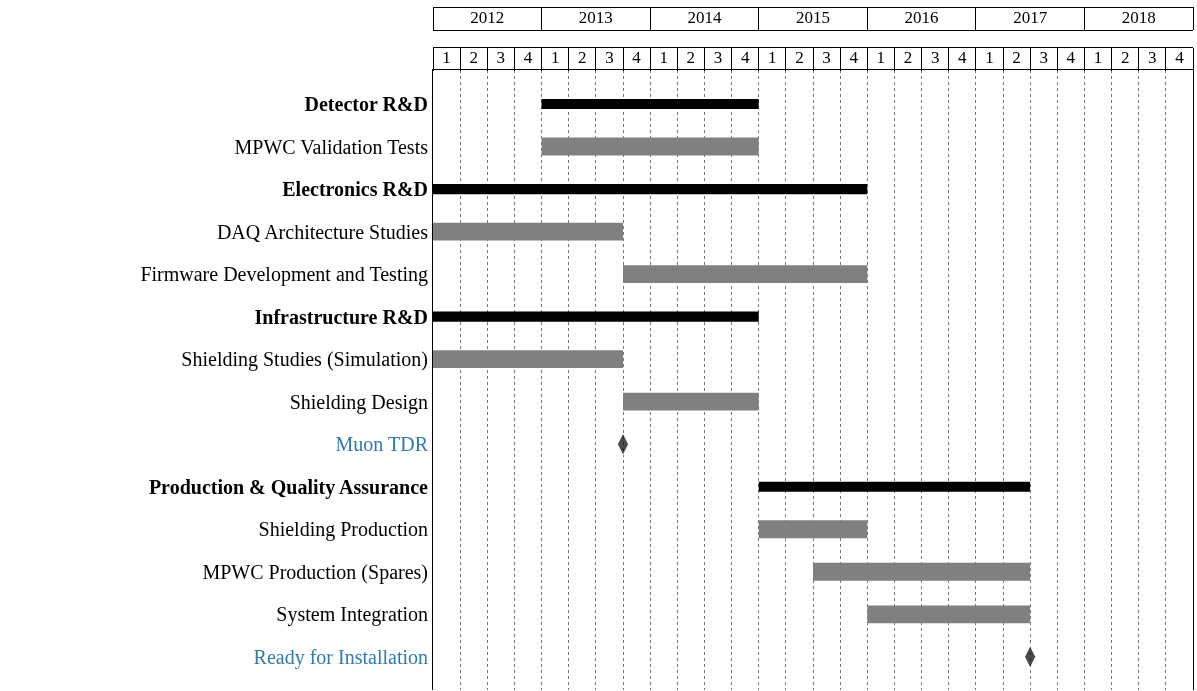 The height and width of the screenshot is (691, 1197). What do you see at coordinates (487, 18) in the screenshot?
I see `x-tick-label: 2012` at bounding box center [487, 18].